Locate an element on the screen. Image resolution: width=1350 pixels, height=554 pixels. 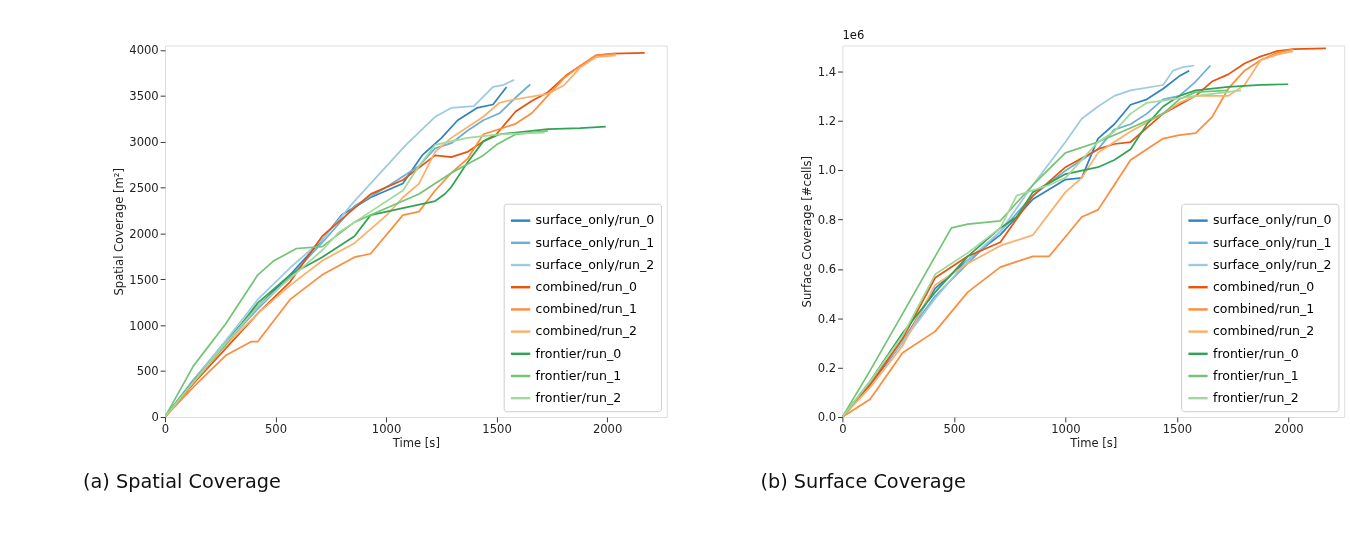
y-tick-label: 4000 is located at coordinates (144, 50).